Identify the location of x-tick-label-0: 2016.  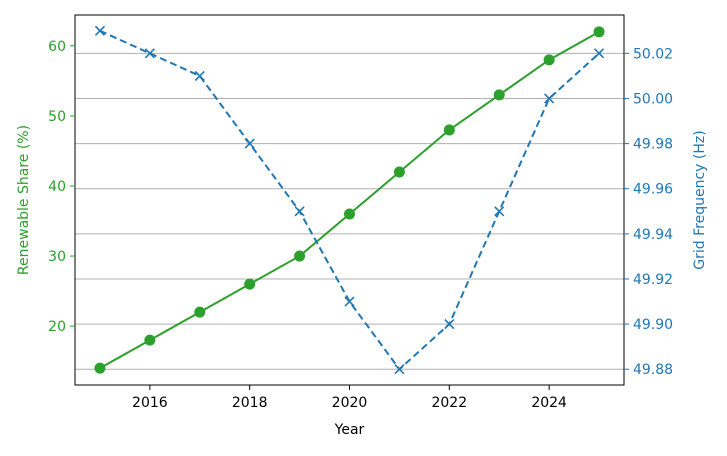
(150, 403).